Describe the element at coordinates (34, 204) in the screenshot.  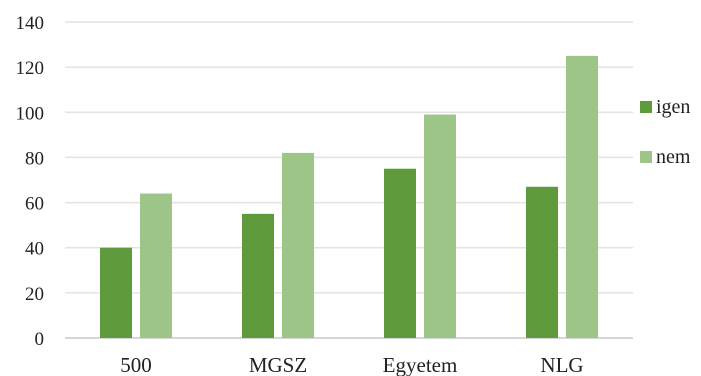
I see `y-tick-label: 60` at that location.